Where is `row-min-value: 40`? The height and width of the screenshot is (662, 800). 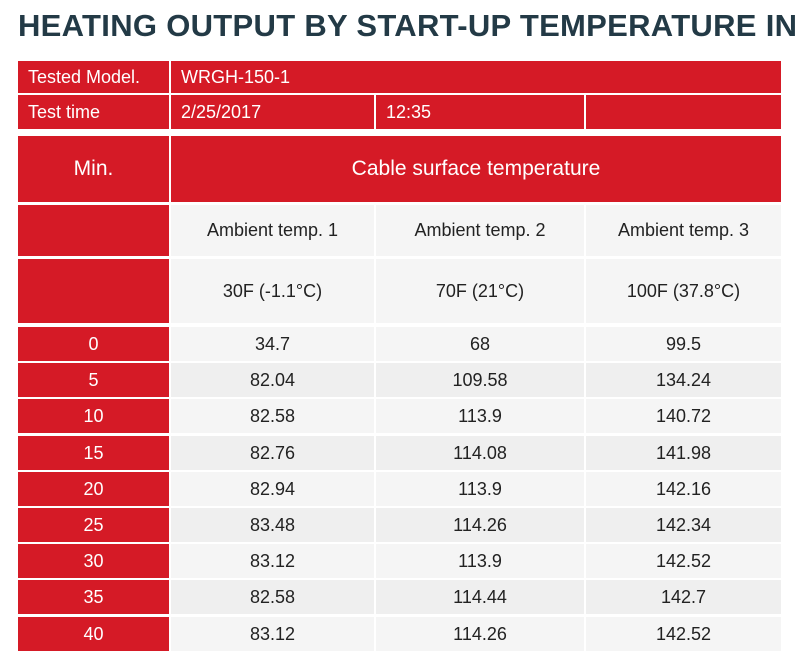 row-min-value: 40 is located at coordinates (93, 633).